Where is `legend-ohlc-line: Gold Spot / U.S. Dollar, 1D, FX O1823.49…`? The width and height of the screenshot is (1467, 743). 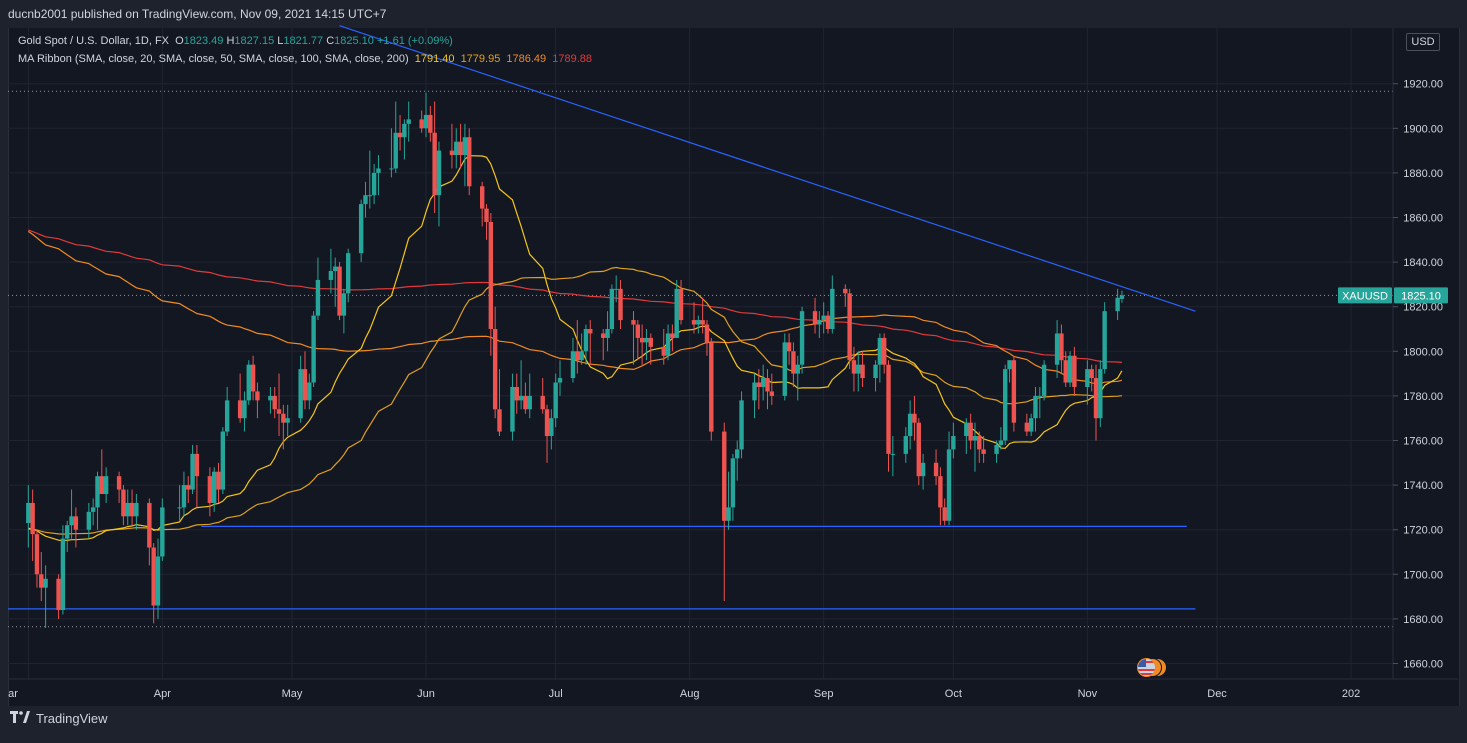 legend-ohlc-line: Gold Spot / U.S. Dollar, 1D, FX O1823.49… is located at coordinates (235, 41).